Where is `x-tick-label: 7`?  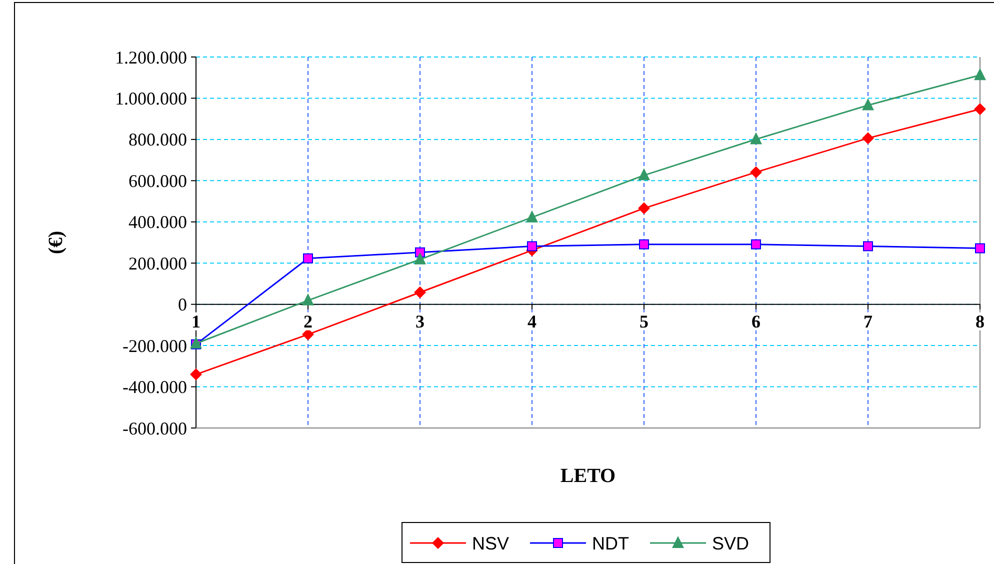 x-tick-label: 7 is located at coordinates (868, 321).